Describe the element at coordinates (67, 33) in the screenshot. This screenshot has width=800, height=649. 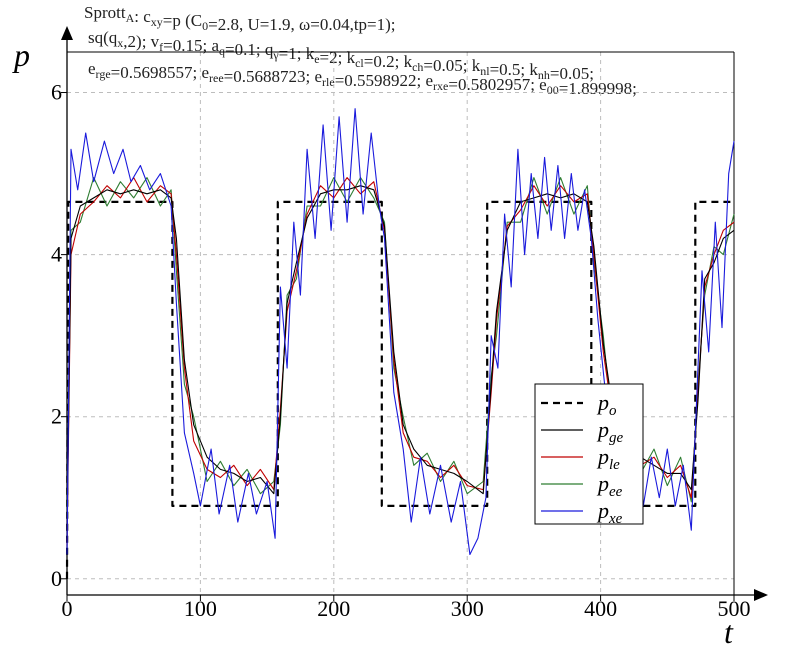
I see `y-axis-arrow` at that location.